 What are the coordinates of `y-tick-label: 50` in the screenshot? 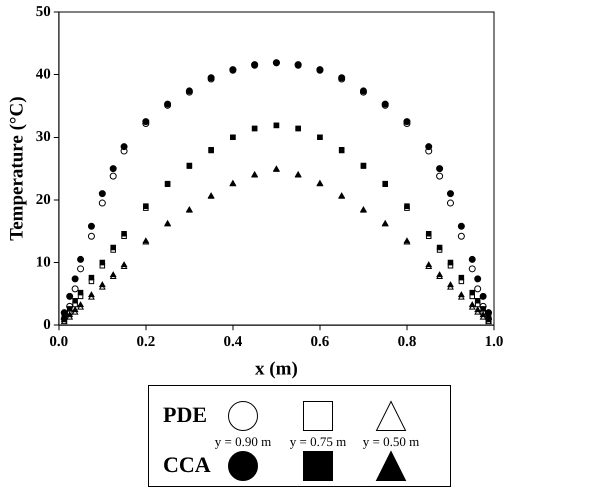 It's located at (43, 12).